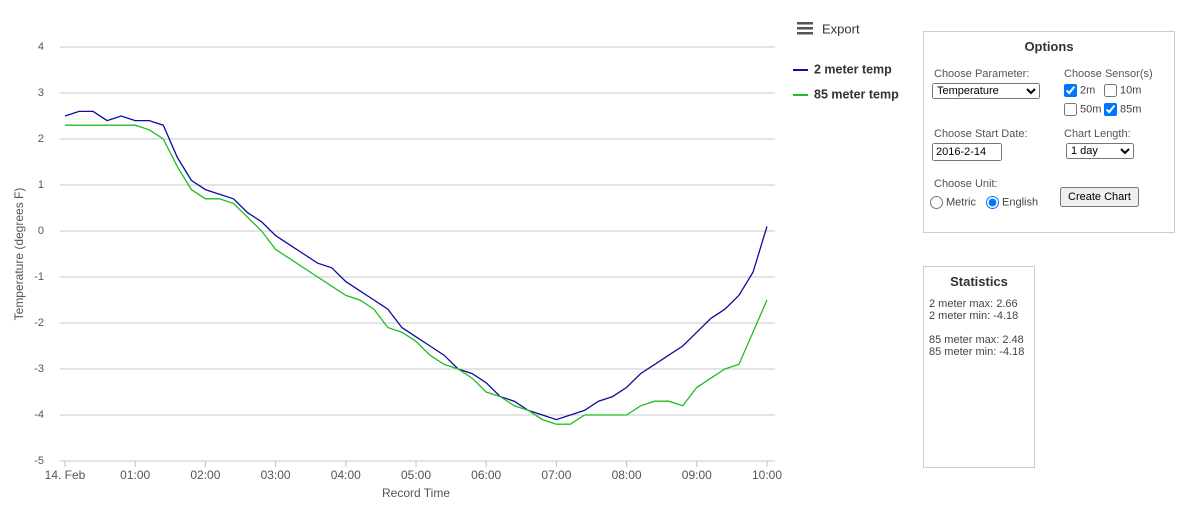 This screenshot has width=1186, height=507. What do you see at coordinates (41, 231) in the screenshot?
I see `y-tick-label: 0` at bounding box center [41, 231].